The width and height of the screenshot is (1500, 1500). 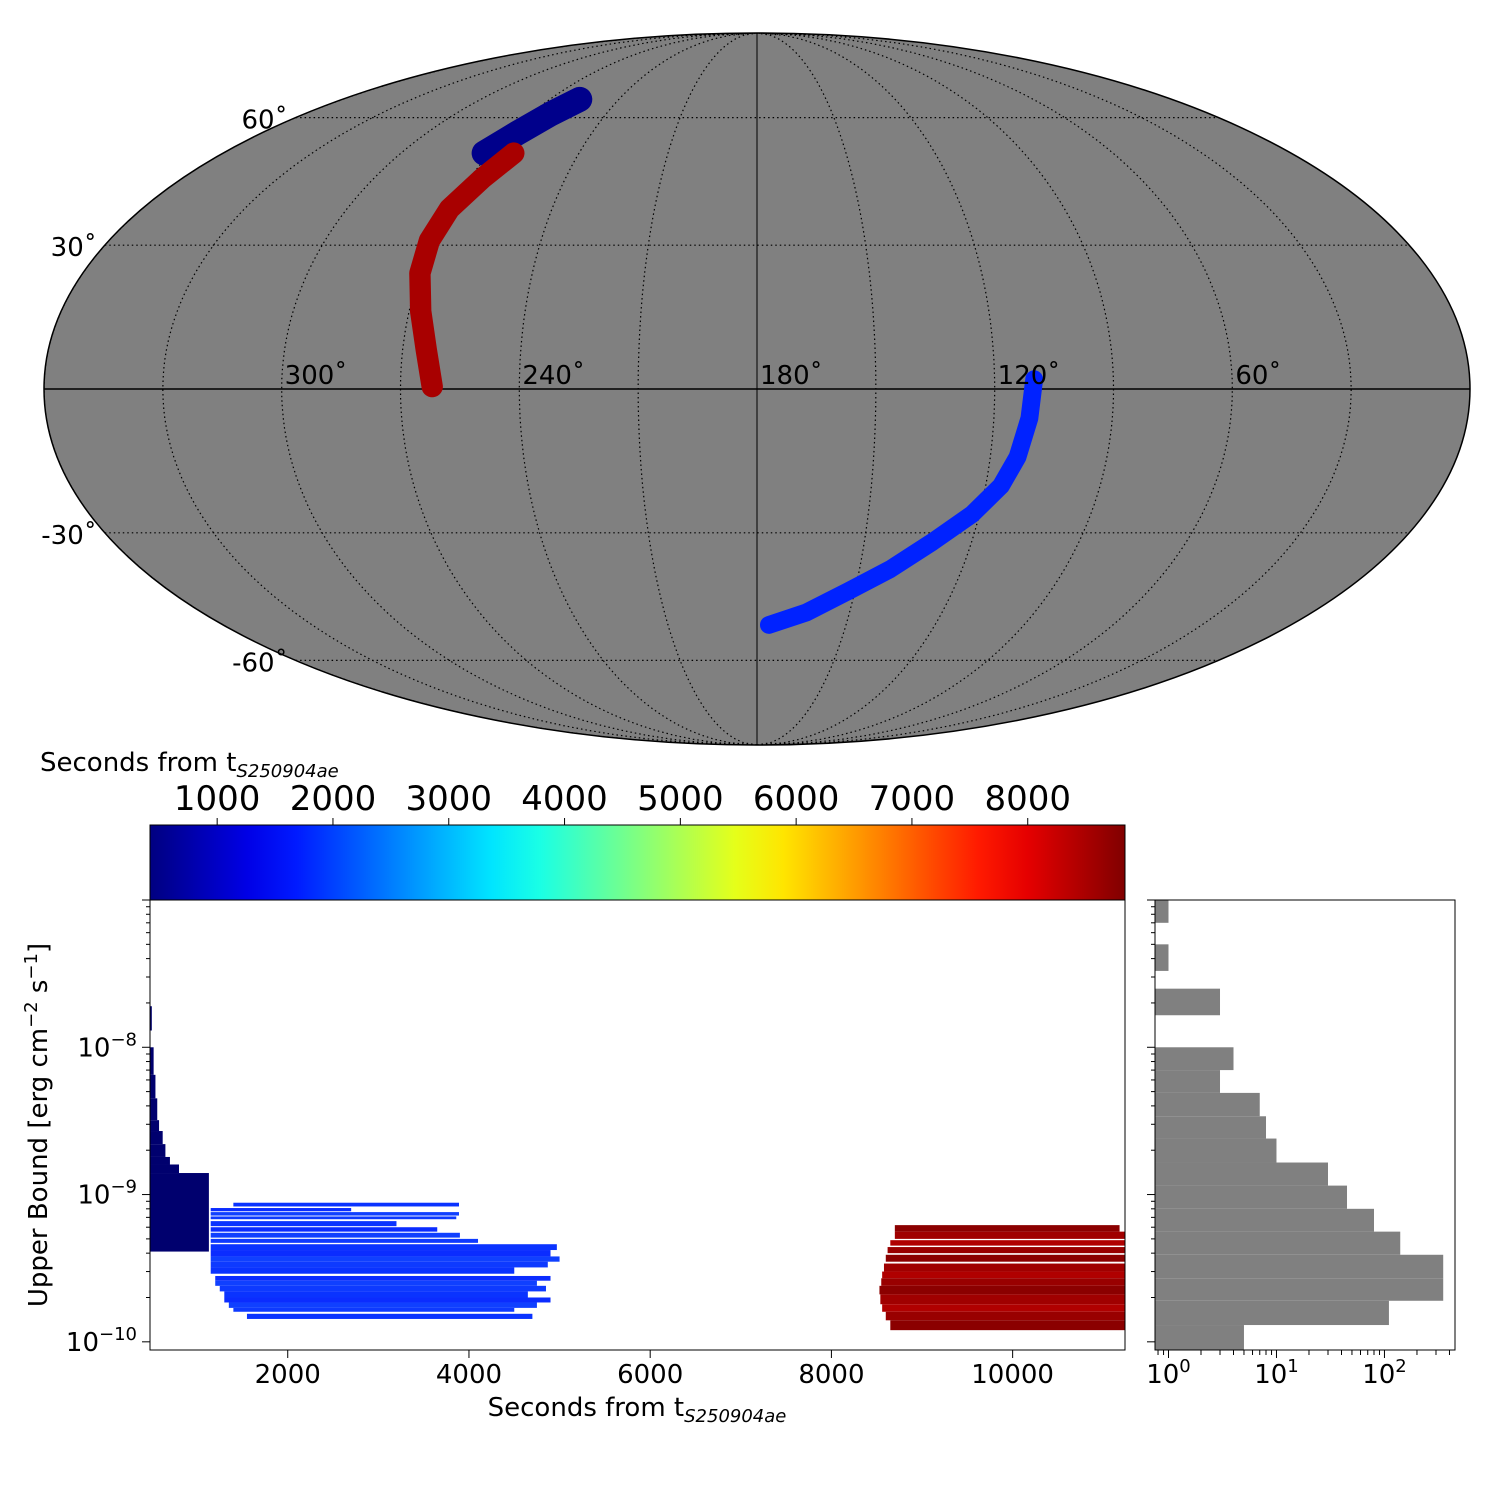 What do you see at coordinates (796, 799) in the screenshot?
I see `colorbar-tick-label: 6000` at bounding box center [796, 799].